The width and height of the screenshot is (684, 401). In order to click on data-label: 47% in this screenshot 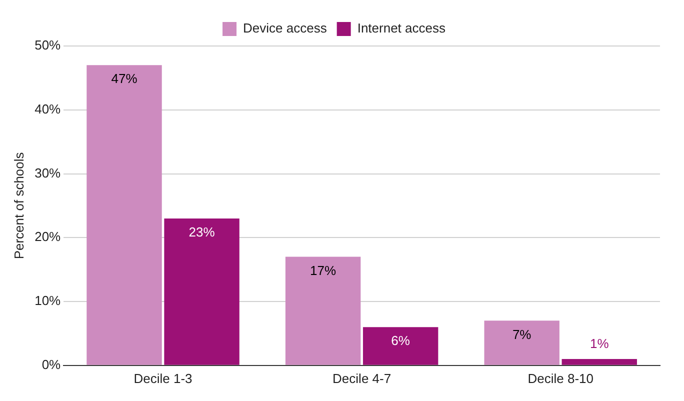, I will do `click(124, 78)`.